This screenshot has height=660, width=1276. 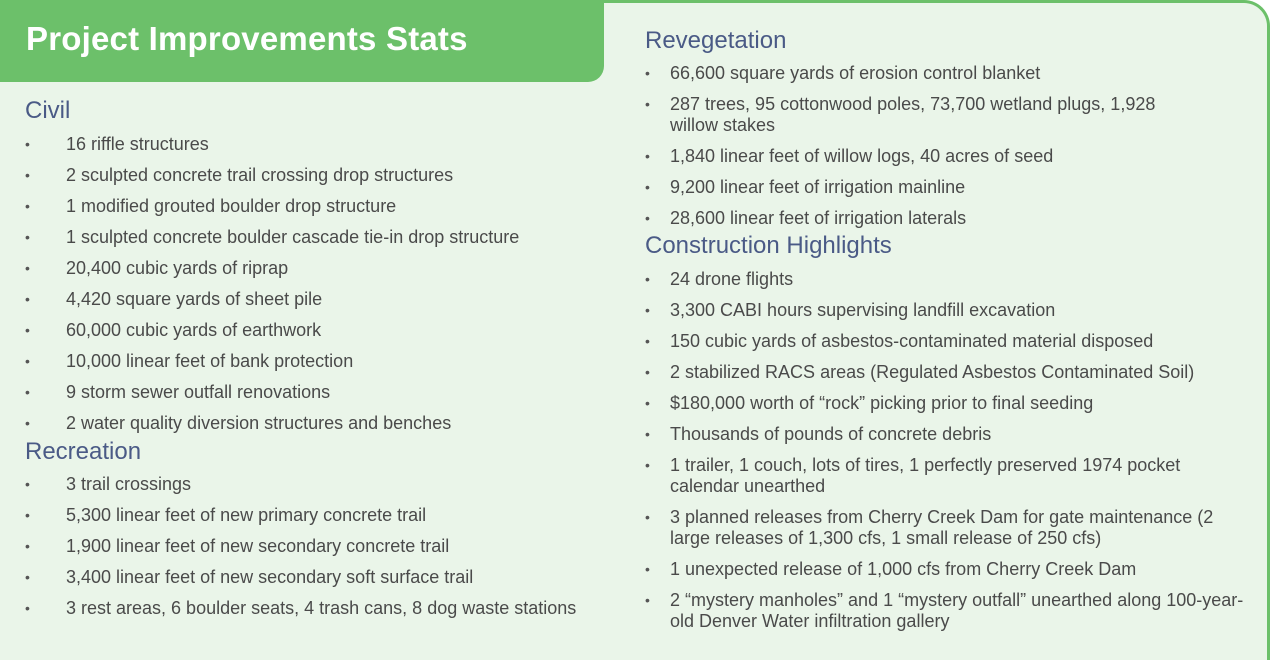 What do you see at coordinates (305, 144) in the screenshot?
I see `list-item: • 16 riffle structures` at bounding box center [305, 144].